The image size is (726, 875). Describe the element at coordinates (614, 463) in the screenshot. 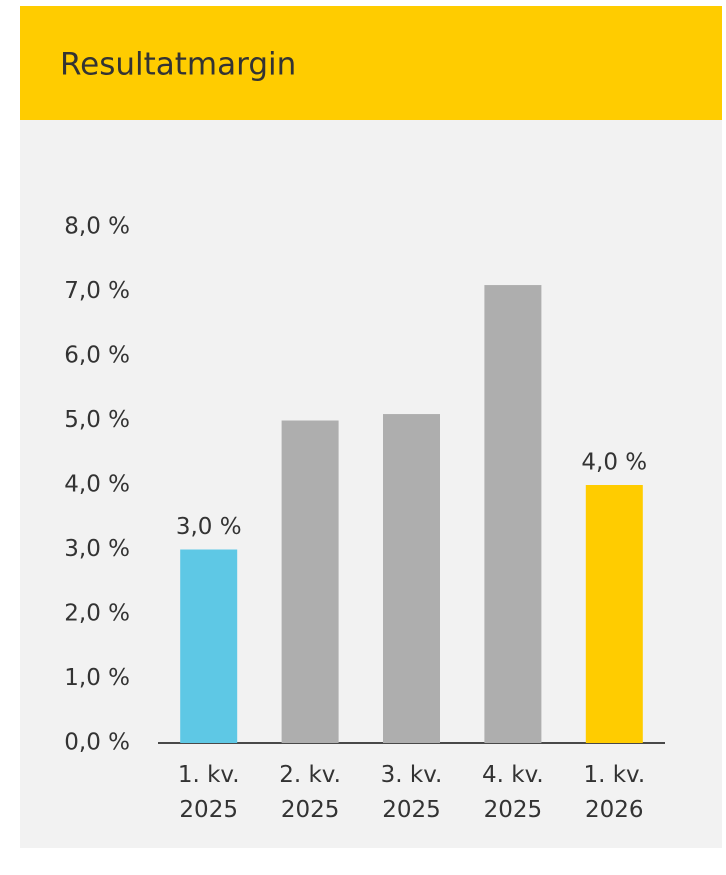

I see `value-label: 4,0 %` at that location.